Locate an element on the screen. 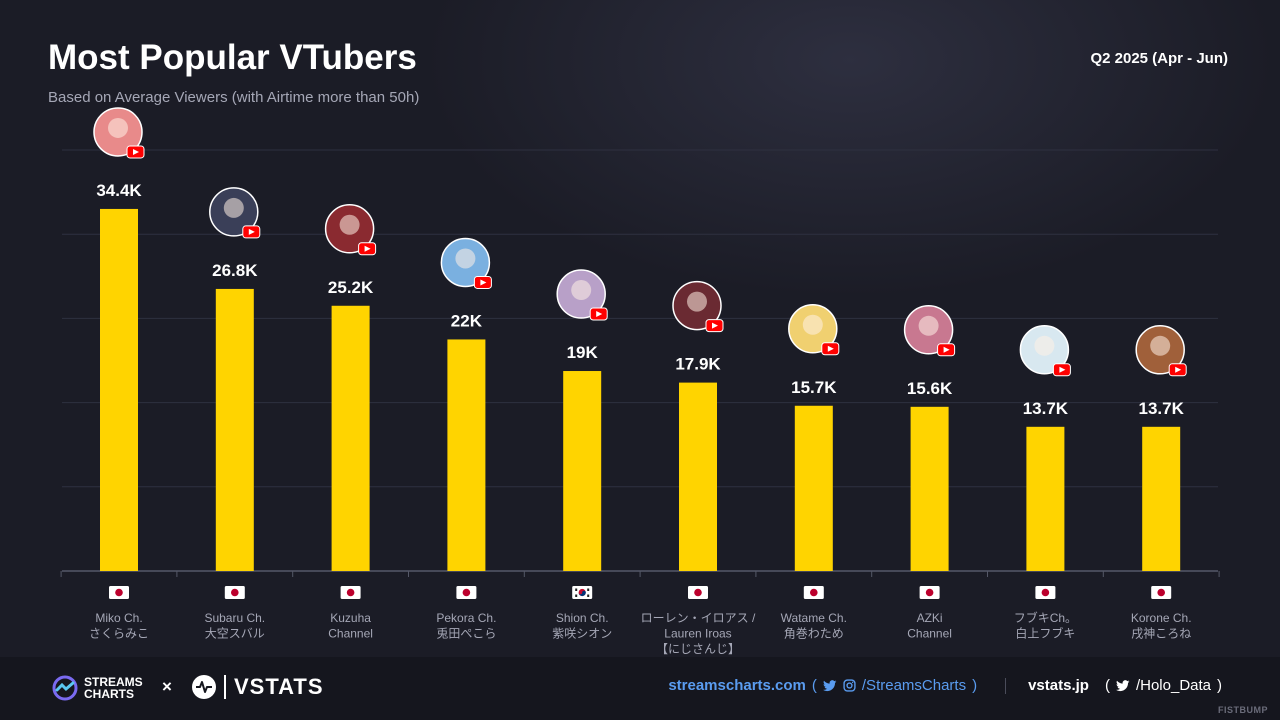 This screenshot has width=1280, height=720. streams-charts-handle: /StreamsCharts is located at coordinates (914, 685).